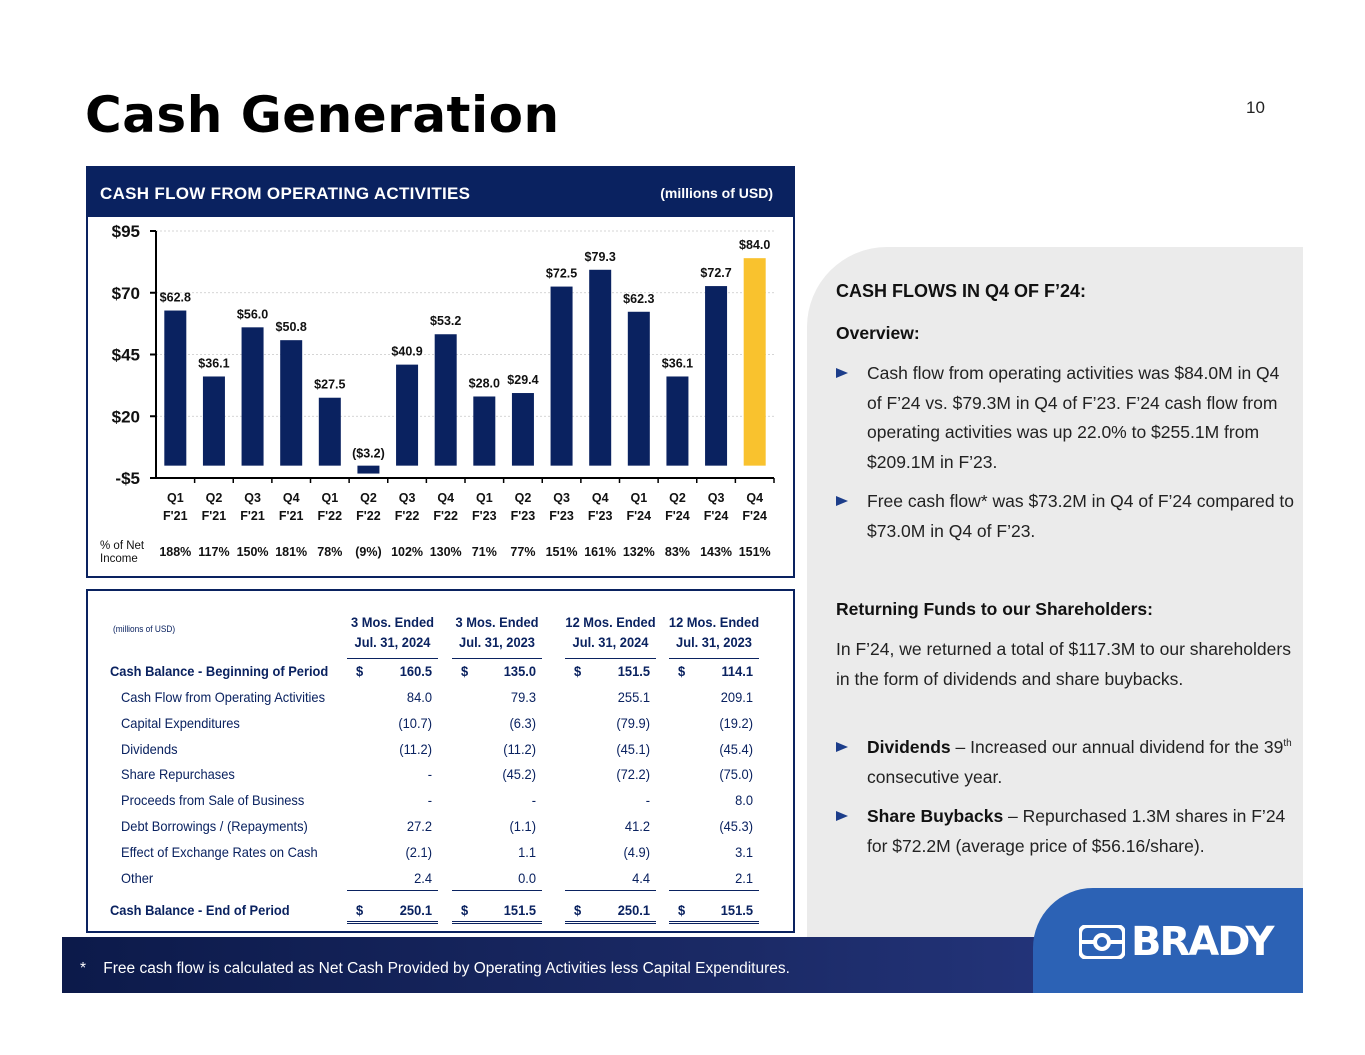 The width and height of the screenshot is (1365, 1055). What do you see at coordinates (213, 552) in the screenshot?
I see `pct-net-income-label: 117%` at bounding box center [213, 552].